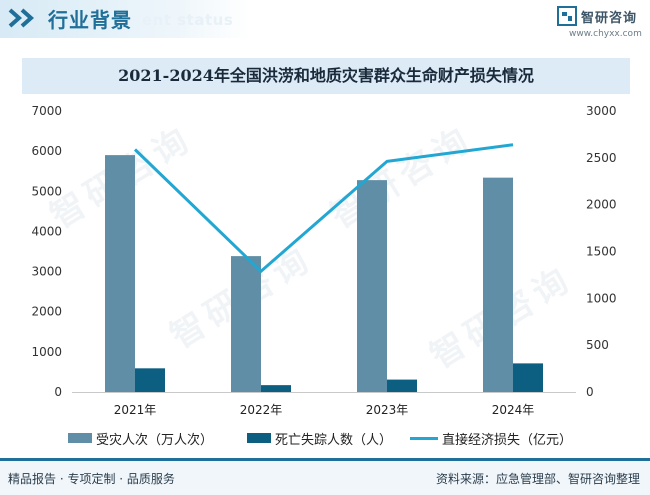 The width and height of the screenshot is (650, 495). I want to click on y-right-tick-label: 2500, so click(601, 158).